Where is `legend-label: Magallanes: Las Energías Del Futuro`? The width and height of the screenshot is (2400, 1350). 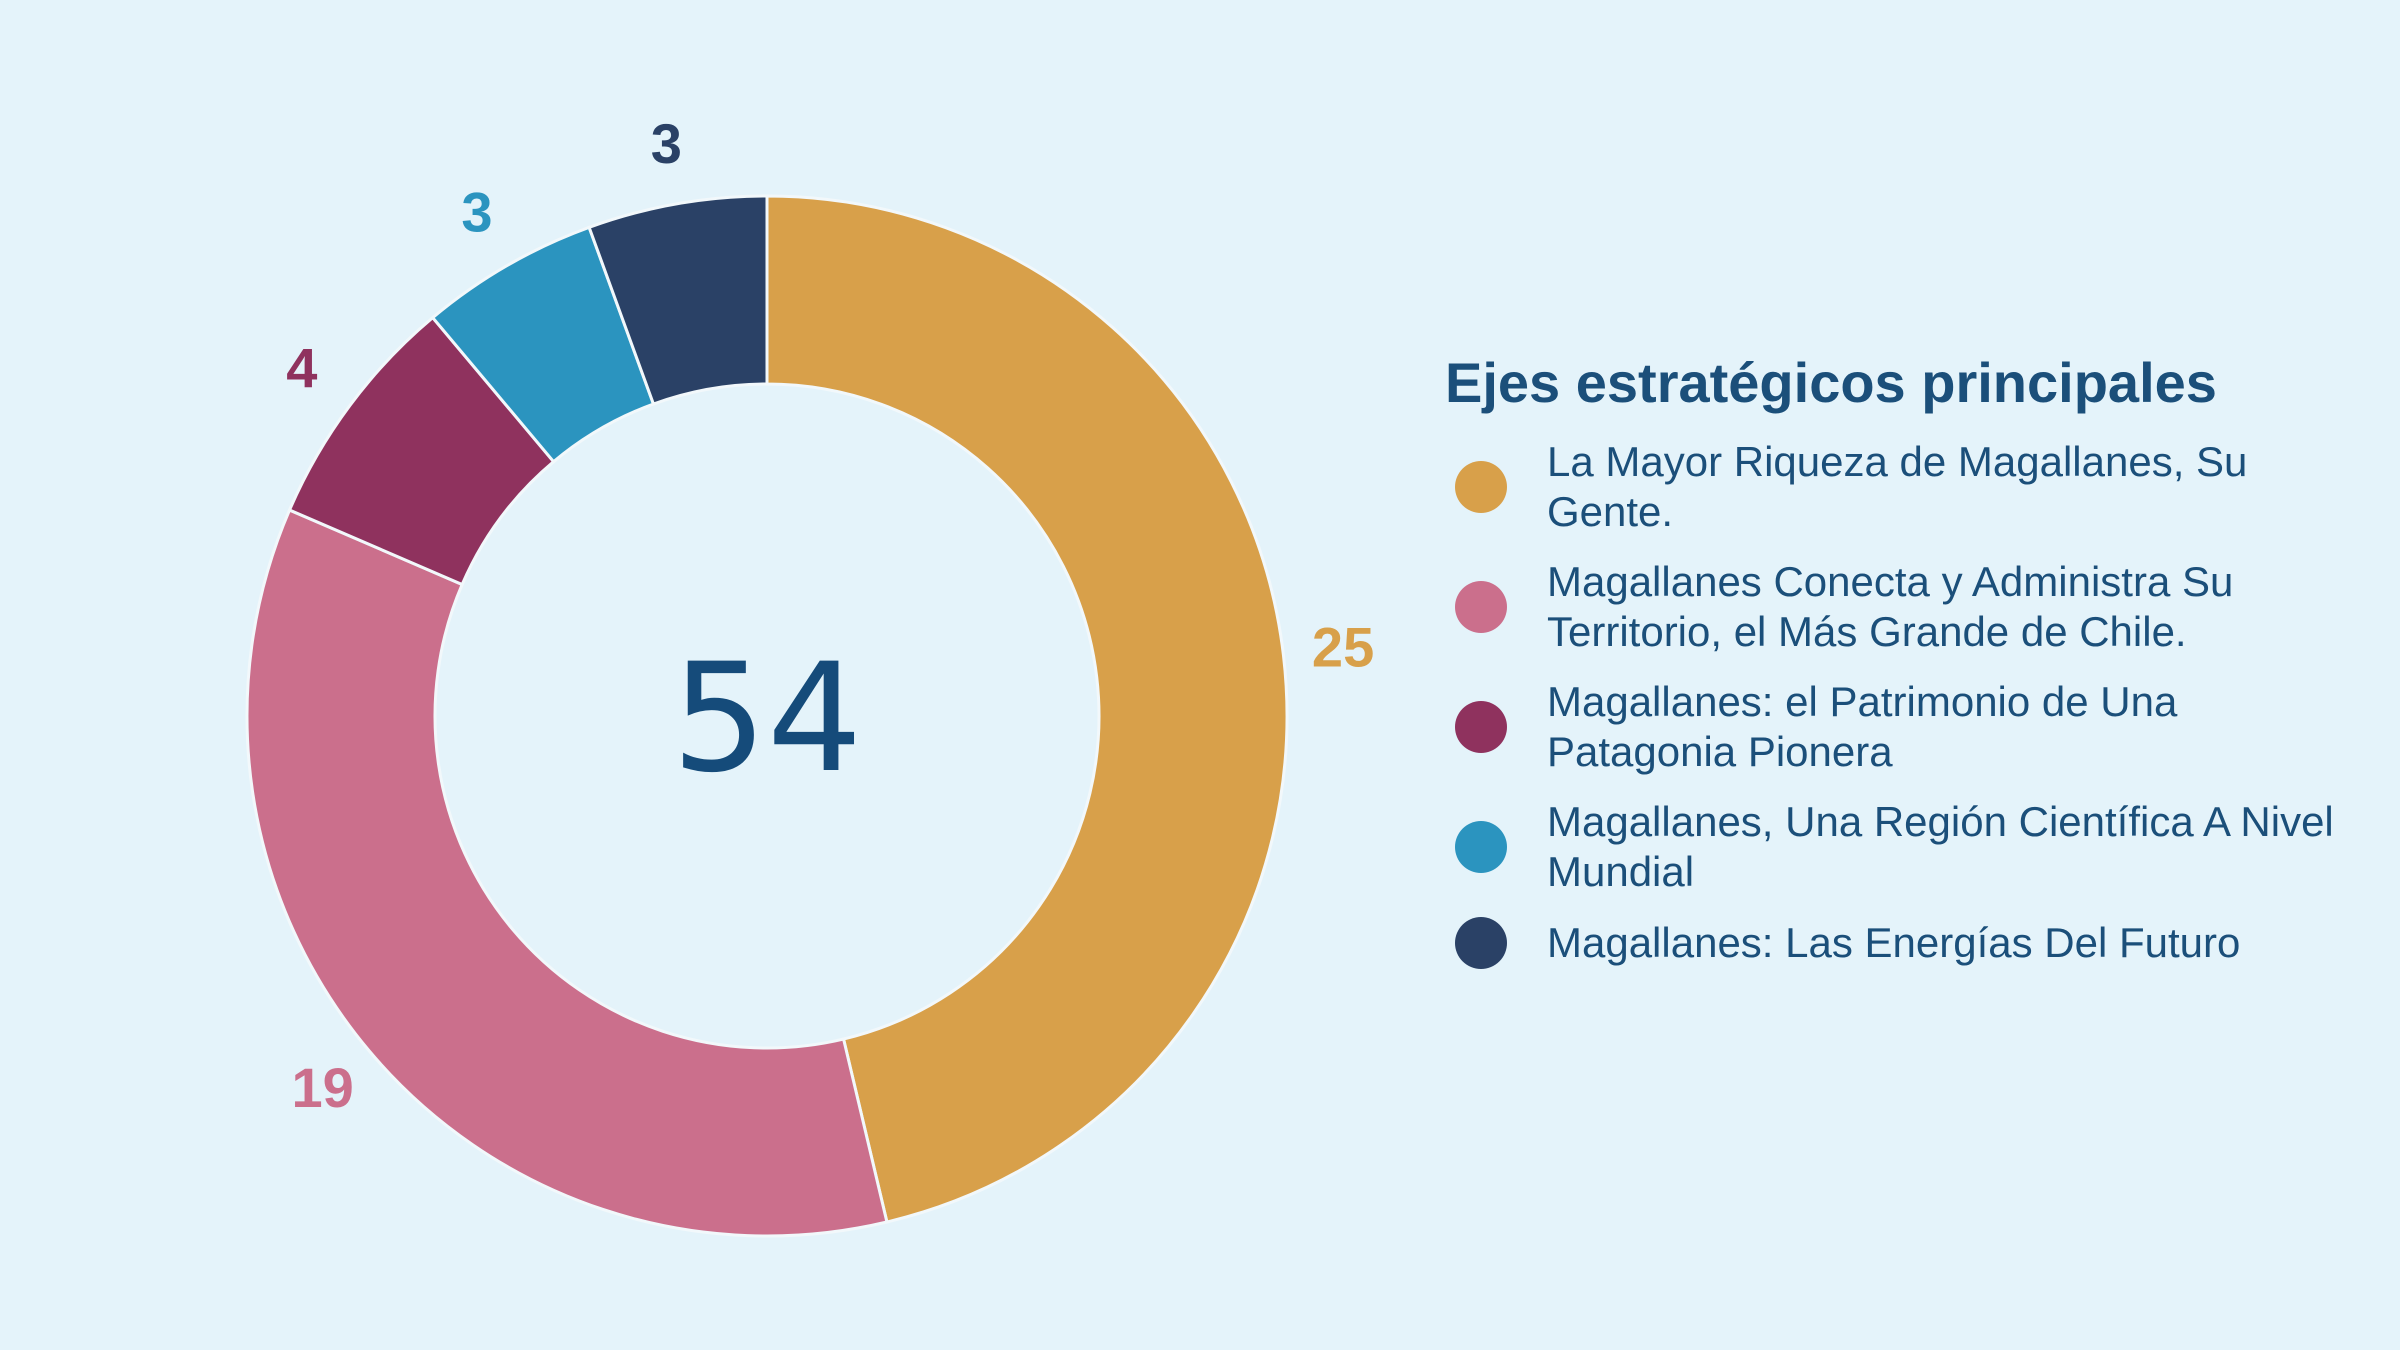 legend-label: Magallanes: Las Energías Del Futuro is located at coordinates (1894, 942).